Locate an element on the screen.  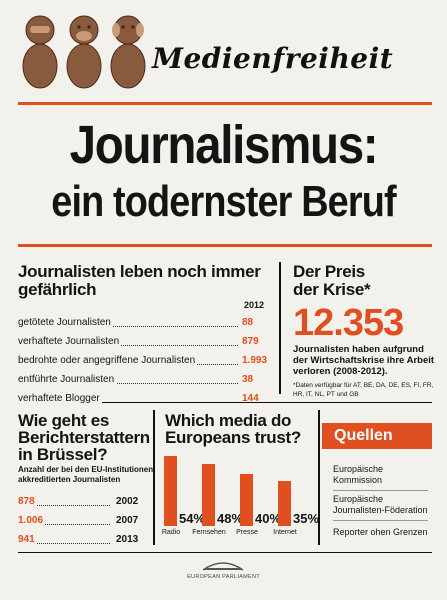
headline-line2: ein todernster Beruf is located at coordinates (223, 201).